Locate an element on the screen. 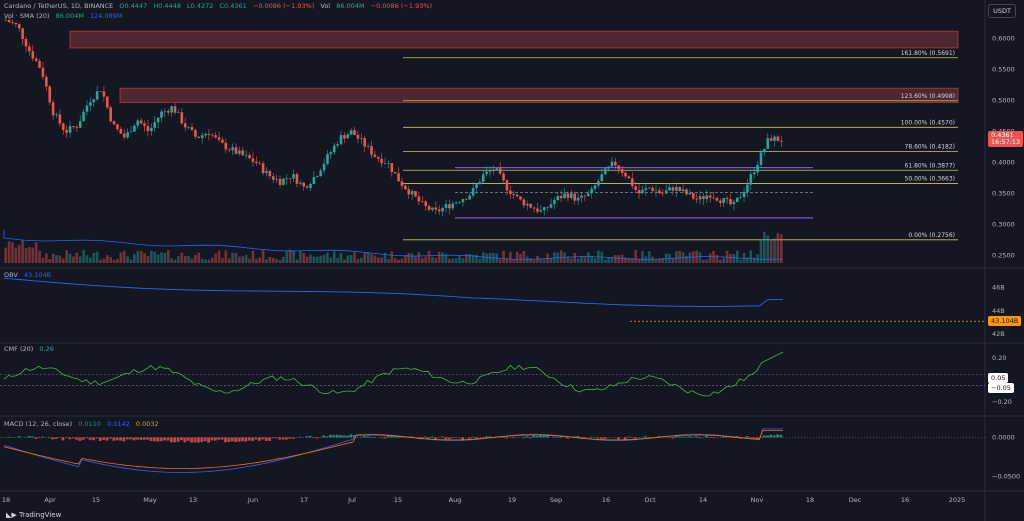 This screenshot has height=521, width=1024. cmf-tick-label: 0.20 is located at coordinates (999, 358).